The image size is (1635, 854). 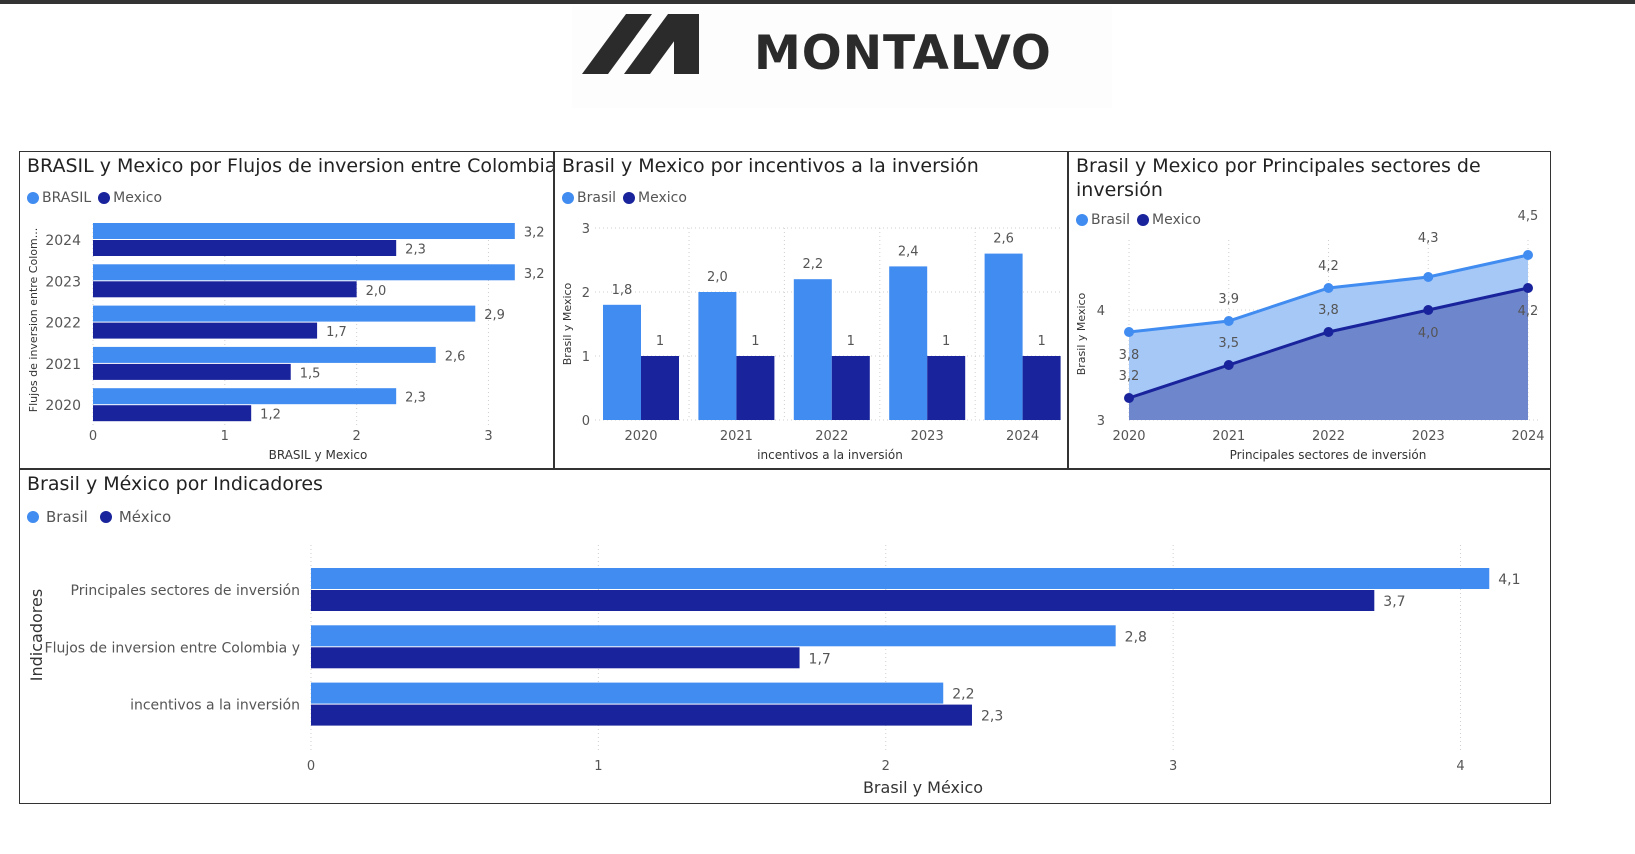 What do you see at coordinates (1428, 238) in the screenshot?
I see `data-label: 4,3` at bounding box center [1428, 238].